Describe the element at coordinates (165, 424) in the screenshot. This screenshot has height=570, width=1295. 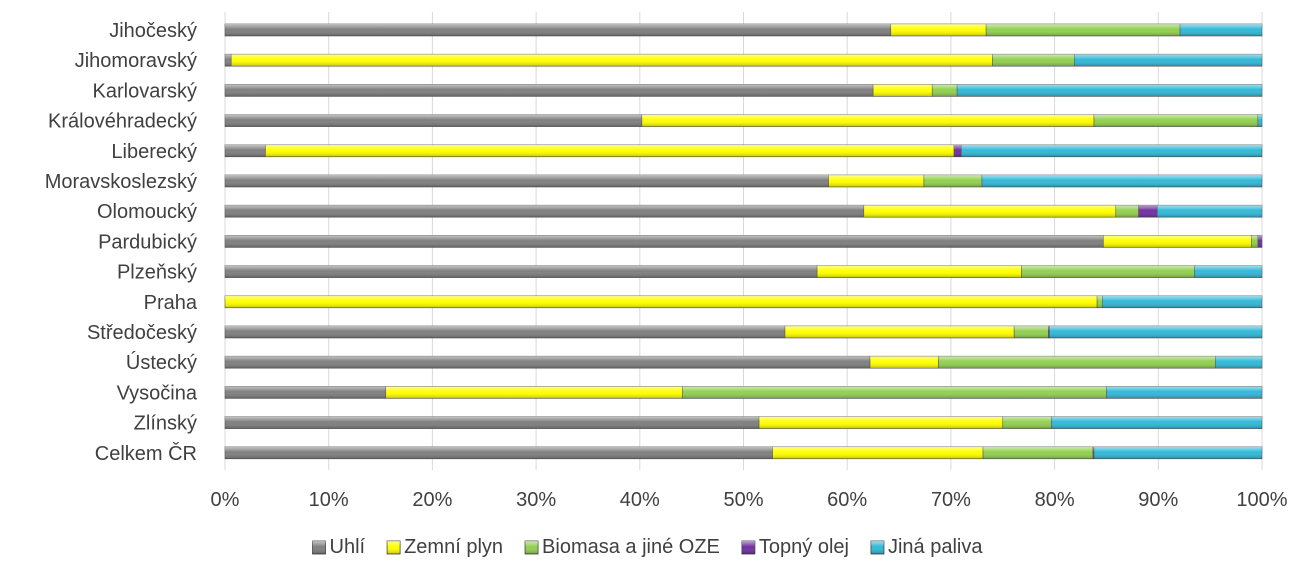
I see `category-label: Zlínský` at that location.